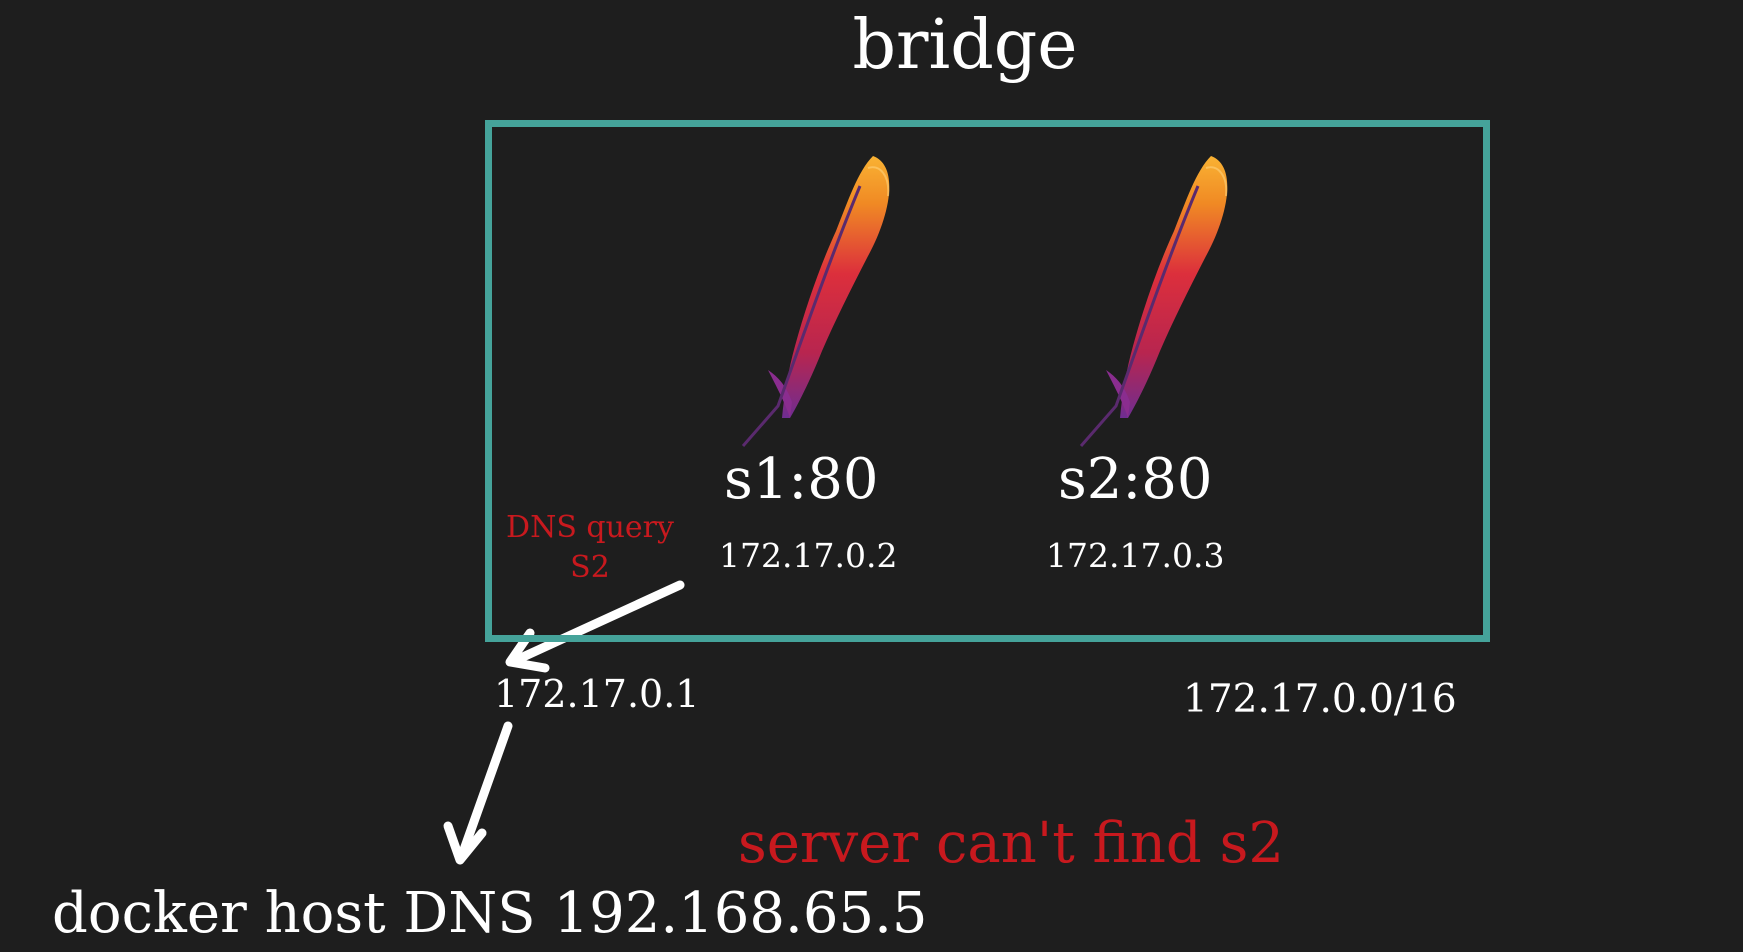  What do you see at coordinates (1135, 479) in the screenshot?
I see `container-s2-name: s2:80` at bounding box center [1135, 479].